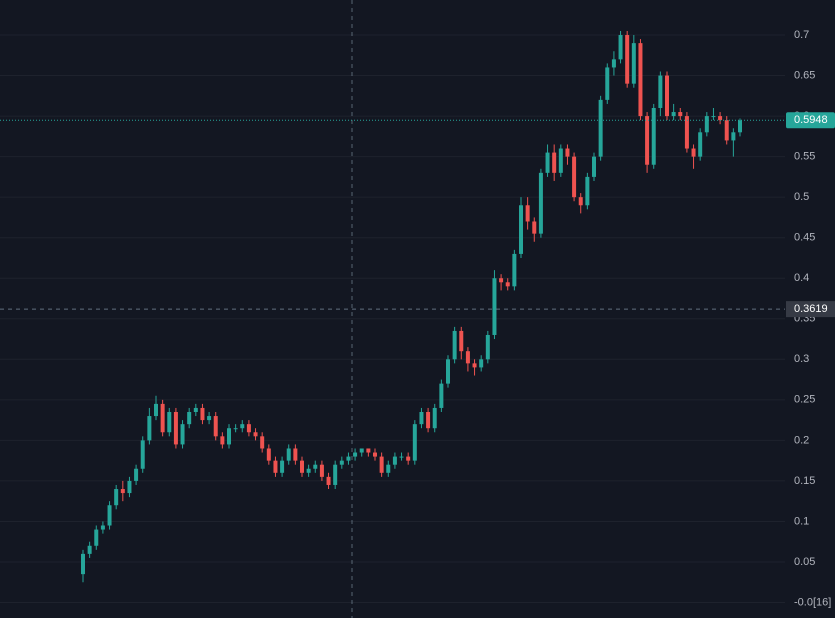  I want to click on y-tick-label: 0.3, so click(801, 359).